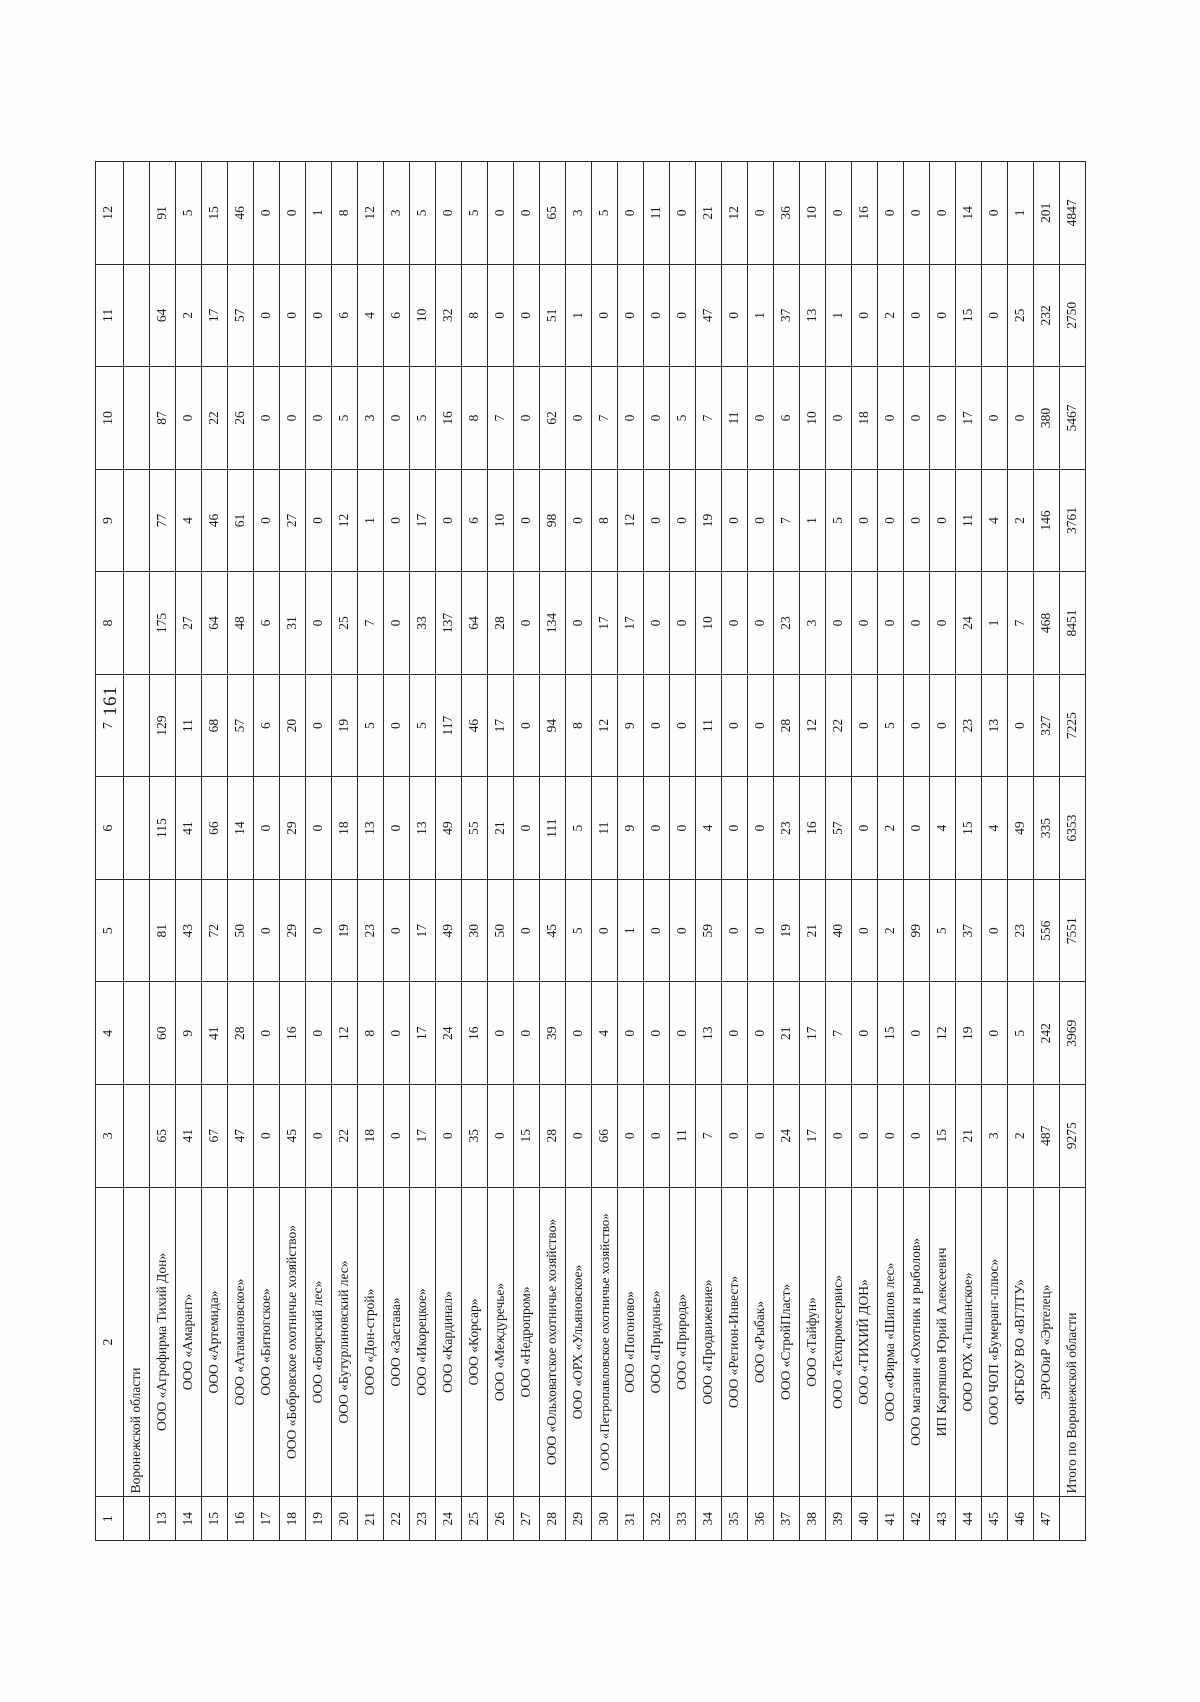 The image size is (1200, 1702). I want to click on row-number: 34, so click(708, 1518).